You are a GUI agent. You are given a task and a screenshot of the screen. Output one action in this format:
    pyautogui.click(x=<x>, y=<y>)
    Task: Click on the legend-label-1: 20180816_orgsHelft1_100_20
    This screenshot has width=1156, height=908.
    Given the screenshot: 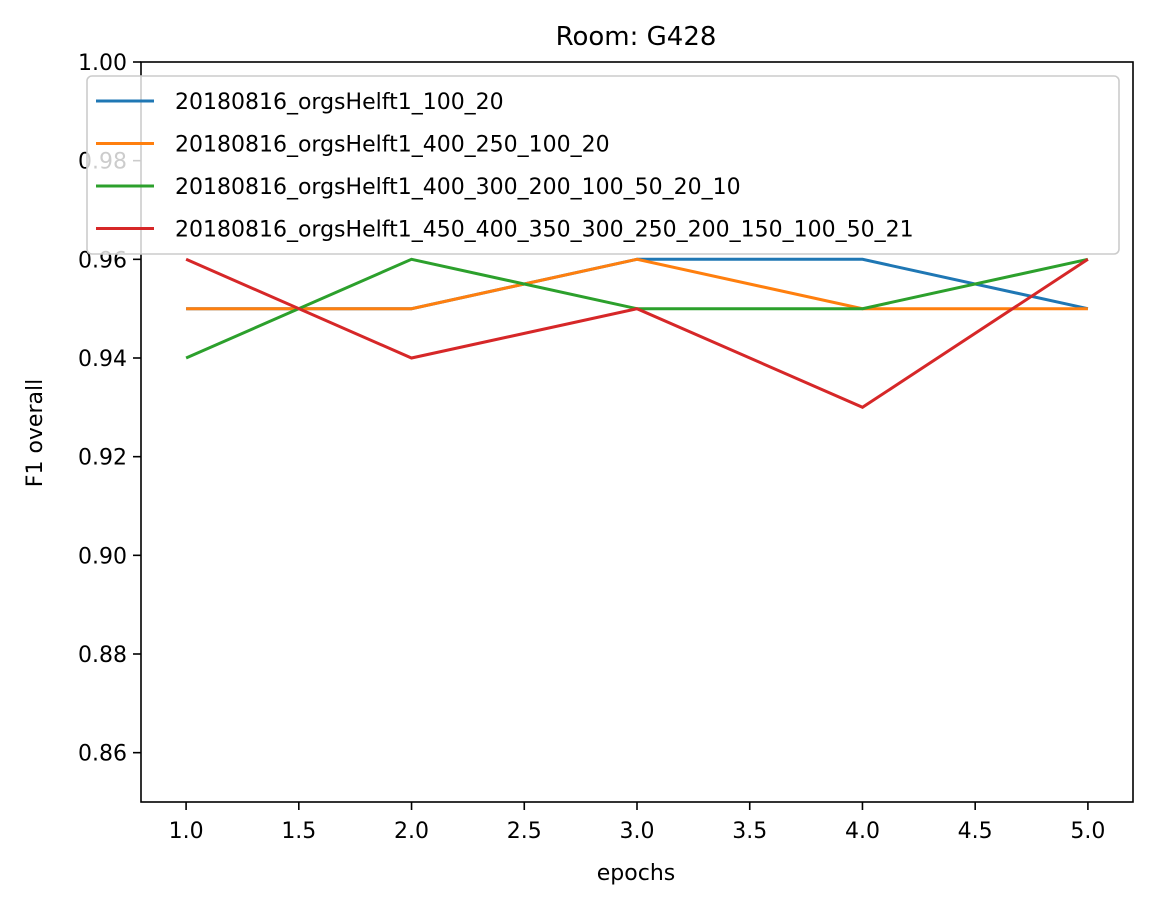 What is the action you would take?
    pyautogui.click(x=339, y=102)
    